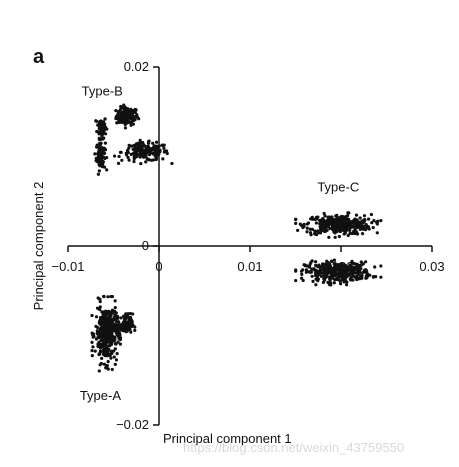 The image size is (459, 467). What do you see at coordinates (68, 266) in the screenshot?
I see `x-tick-label: −0.01` at bounding box center [68, 266].